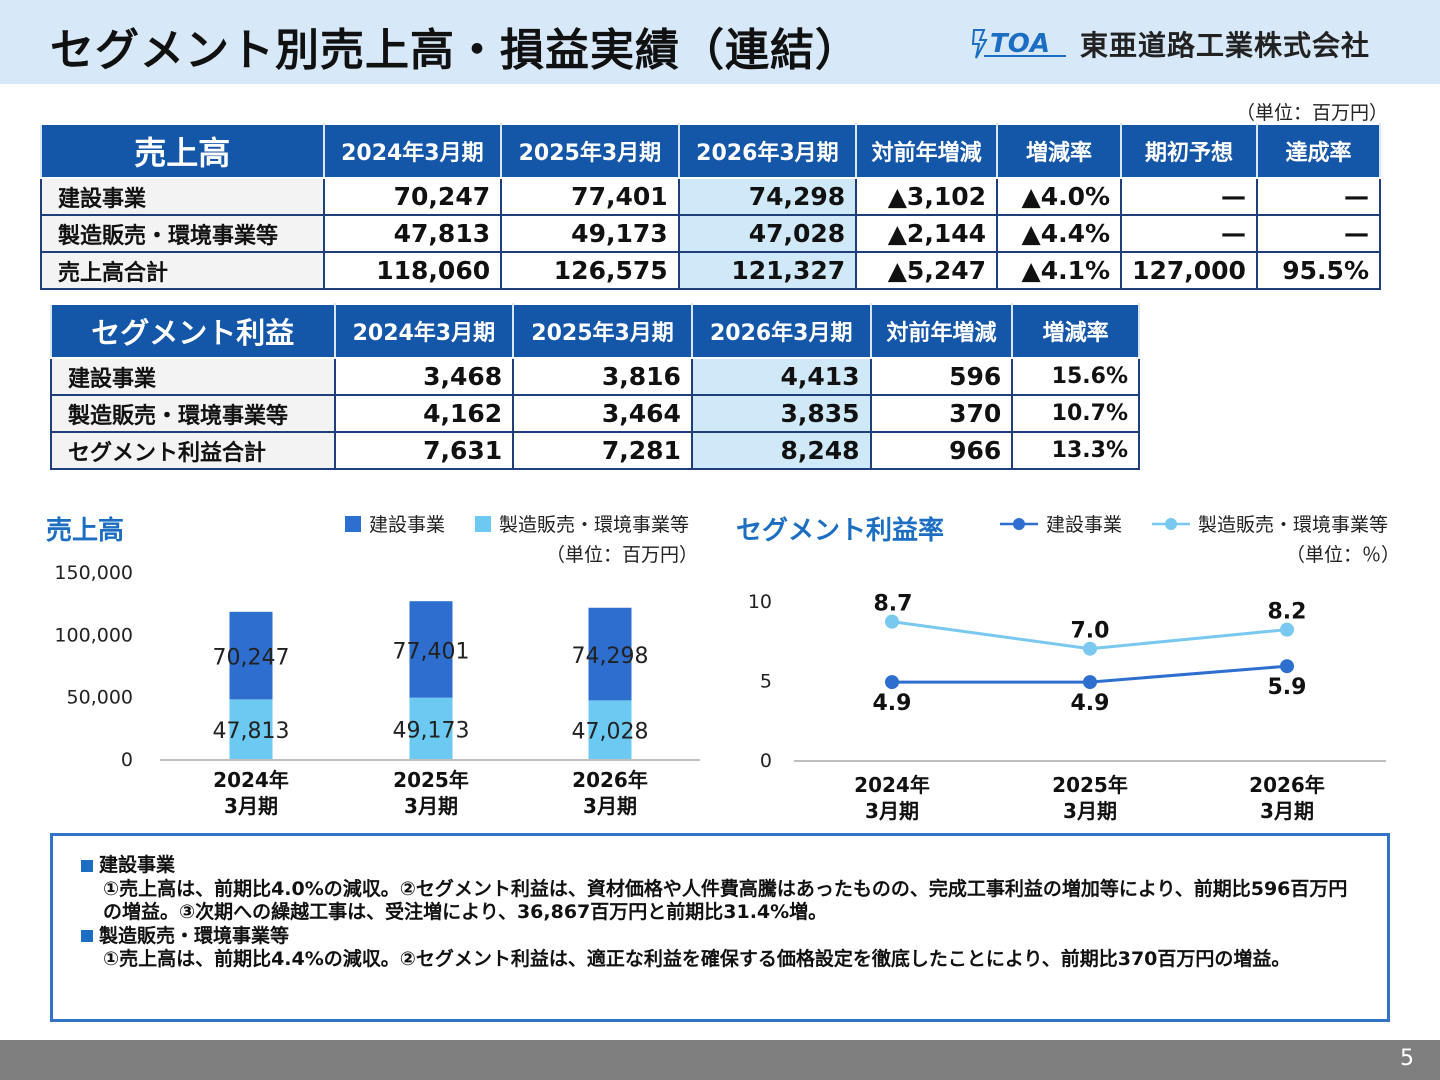  I want to click on header-band, so click(720, 42).